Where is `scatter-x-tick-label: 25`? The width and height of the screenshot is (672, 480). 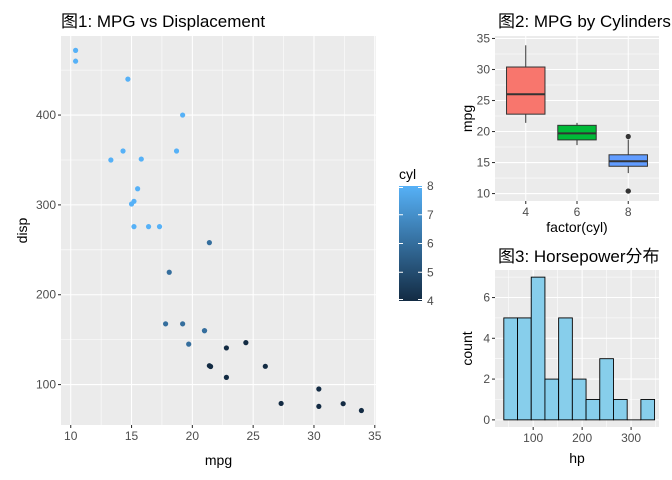
scatter-x-tick-label: 25 is located at coordinates (253, 436).